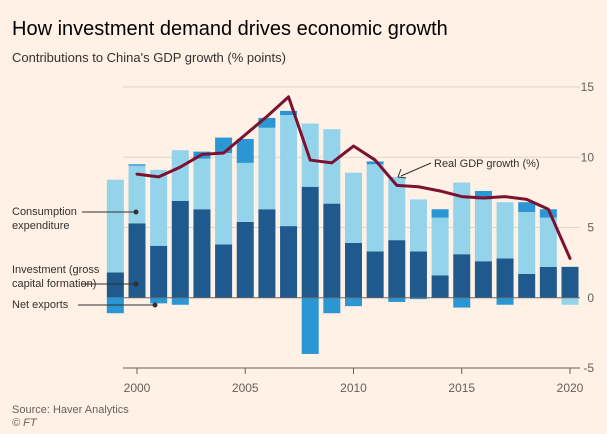 This screenshot has height=434, width=607. Describe the element at coordinates (70, 410) in the screenshot. I see `source-text: Source: Haver Analytics` at that location.